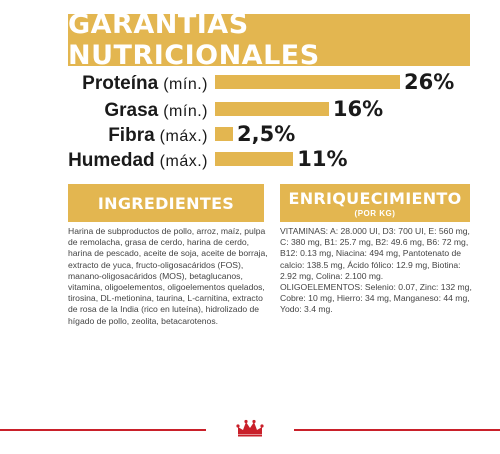 This screenshot has width=500, height=454. Describe the element at coordinates (194, 40) in the screenshot. I see `page-title: GARANTÍAS NUTRICIONALES` at that location.